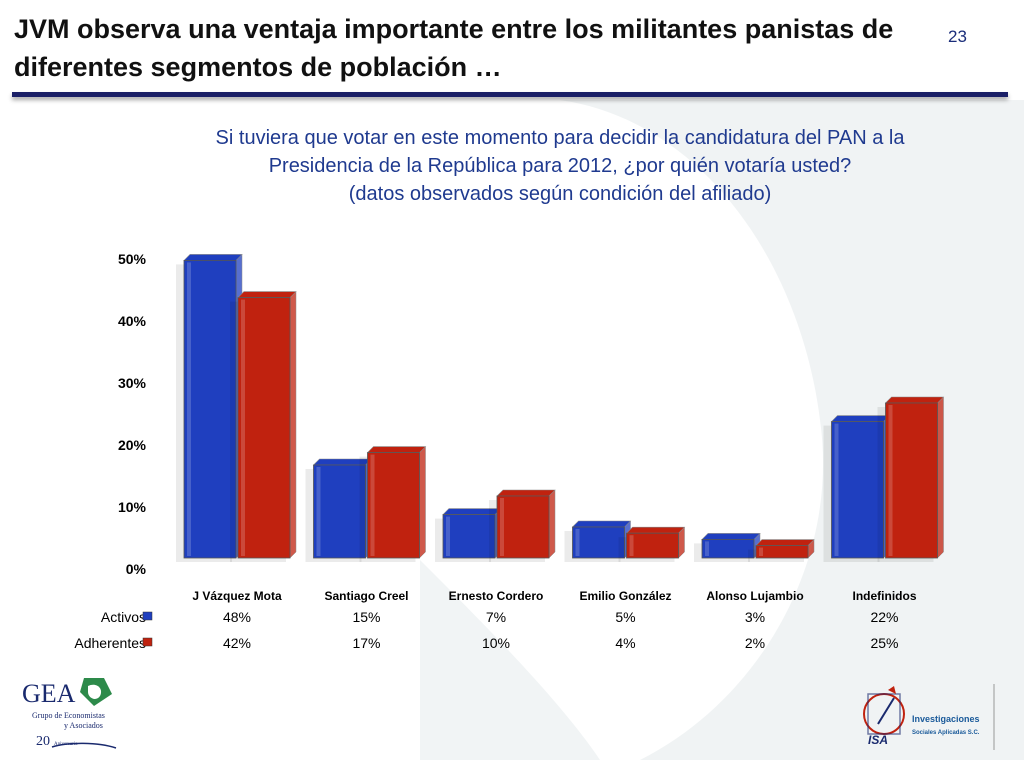 Image resolution: width=1024 pixels, height=768 pixels. What do you see at coordinates (147, 616) in the screenshot?
I see `legend-swatch-activos` at bounding box center [147, 616].